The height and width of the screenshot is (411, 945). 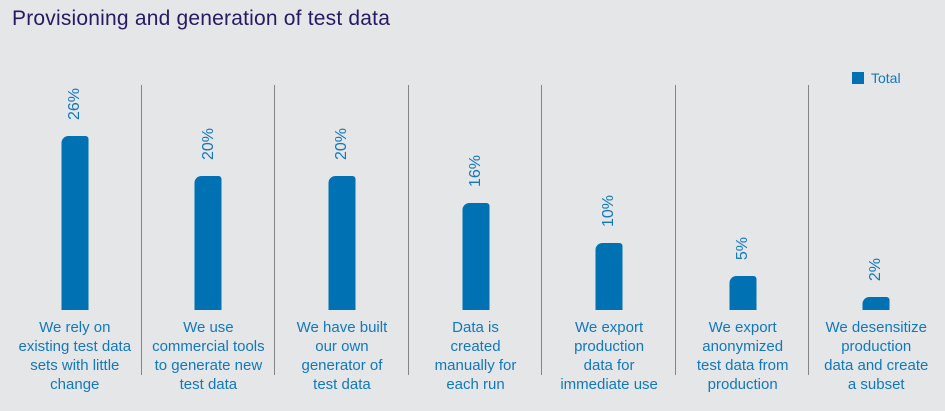 I want to click on bar-value-label: 16%, so click(x=475, y=170).